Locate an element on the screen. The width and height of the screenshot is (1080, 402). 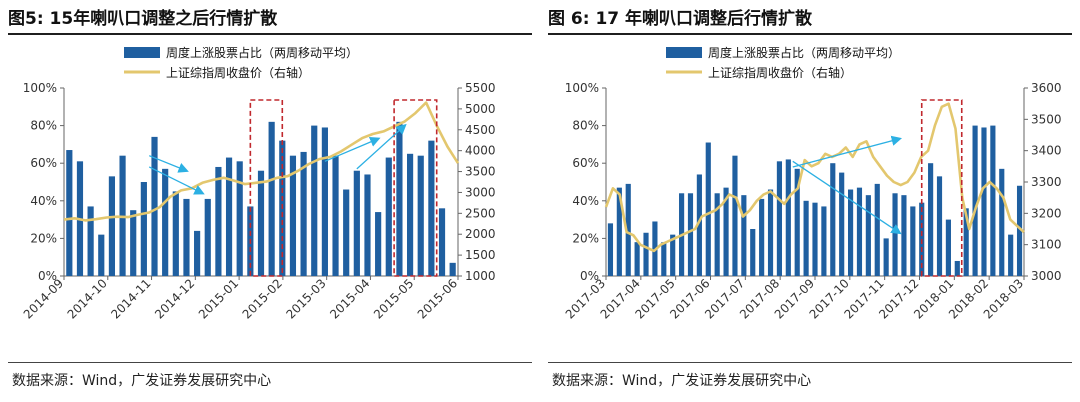
source-divider is located at coordinates (810, 362).